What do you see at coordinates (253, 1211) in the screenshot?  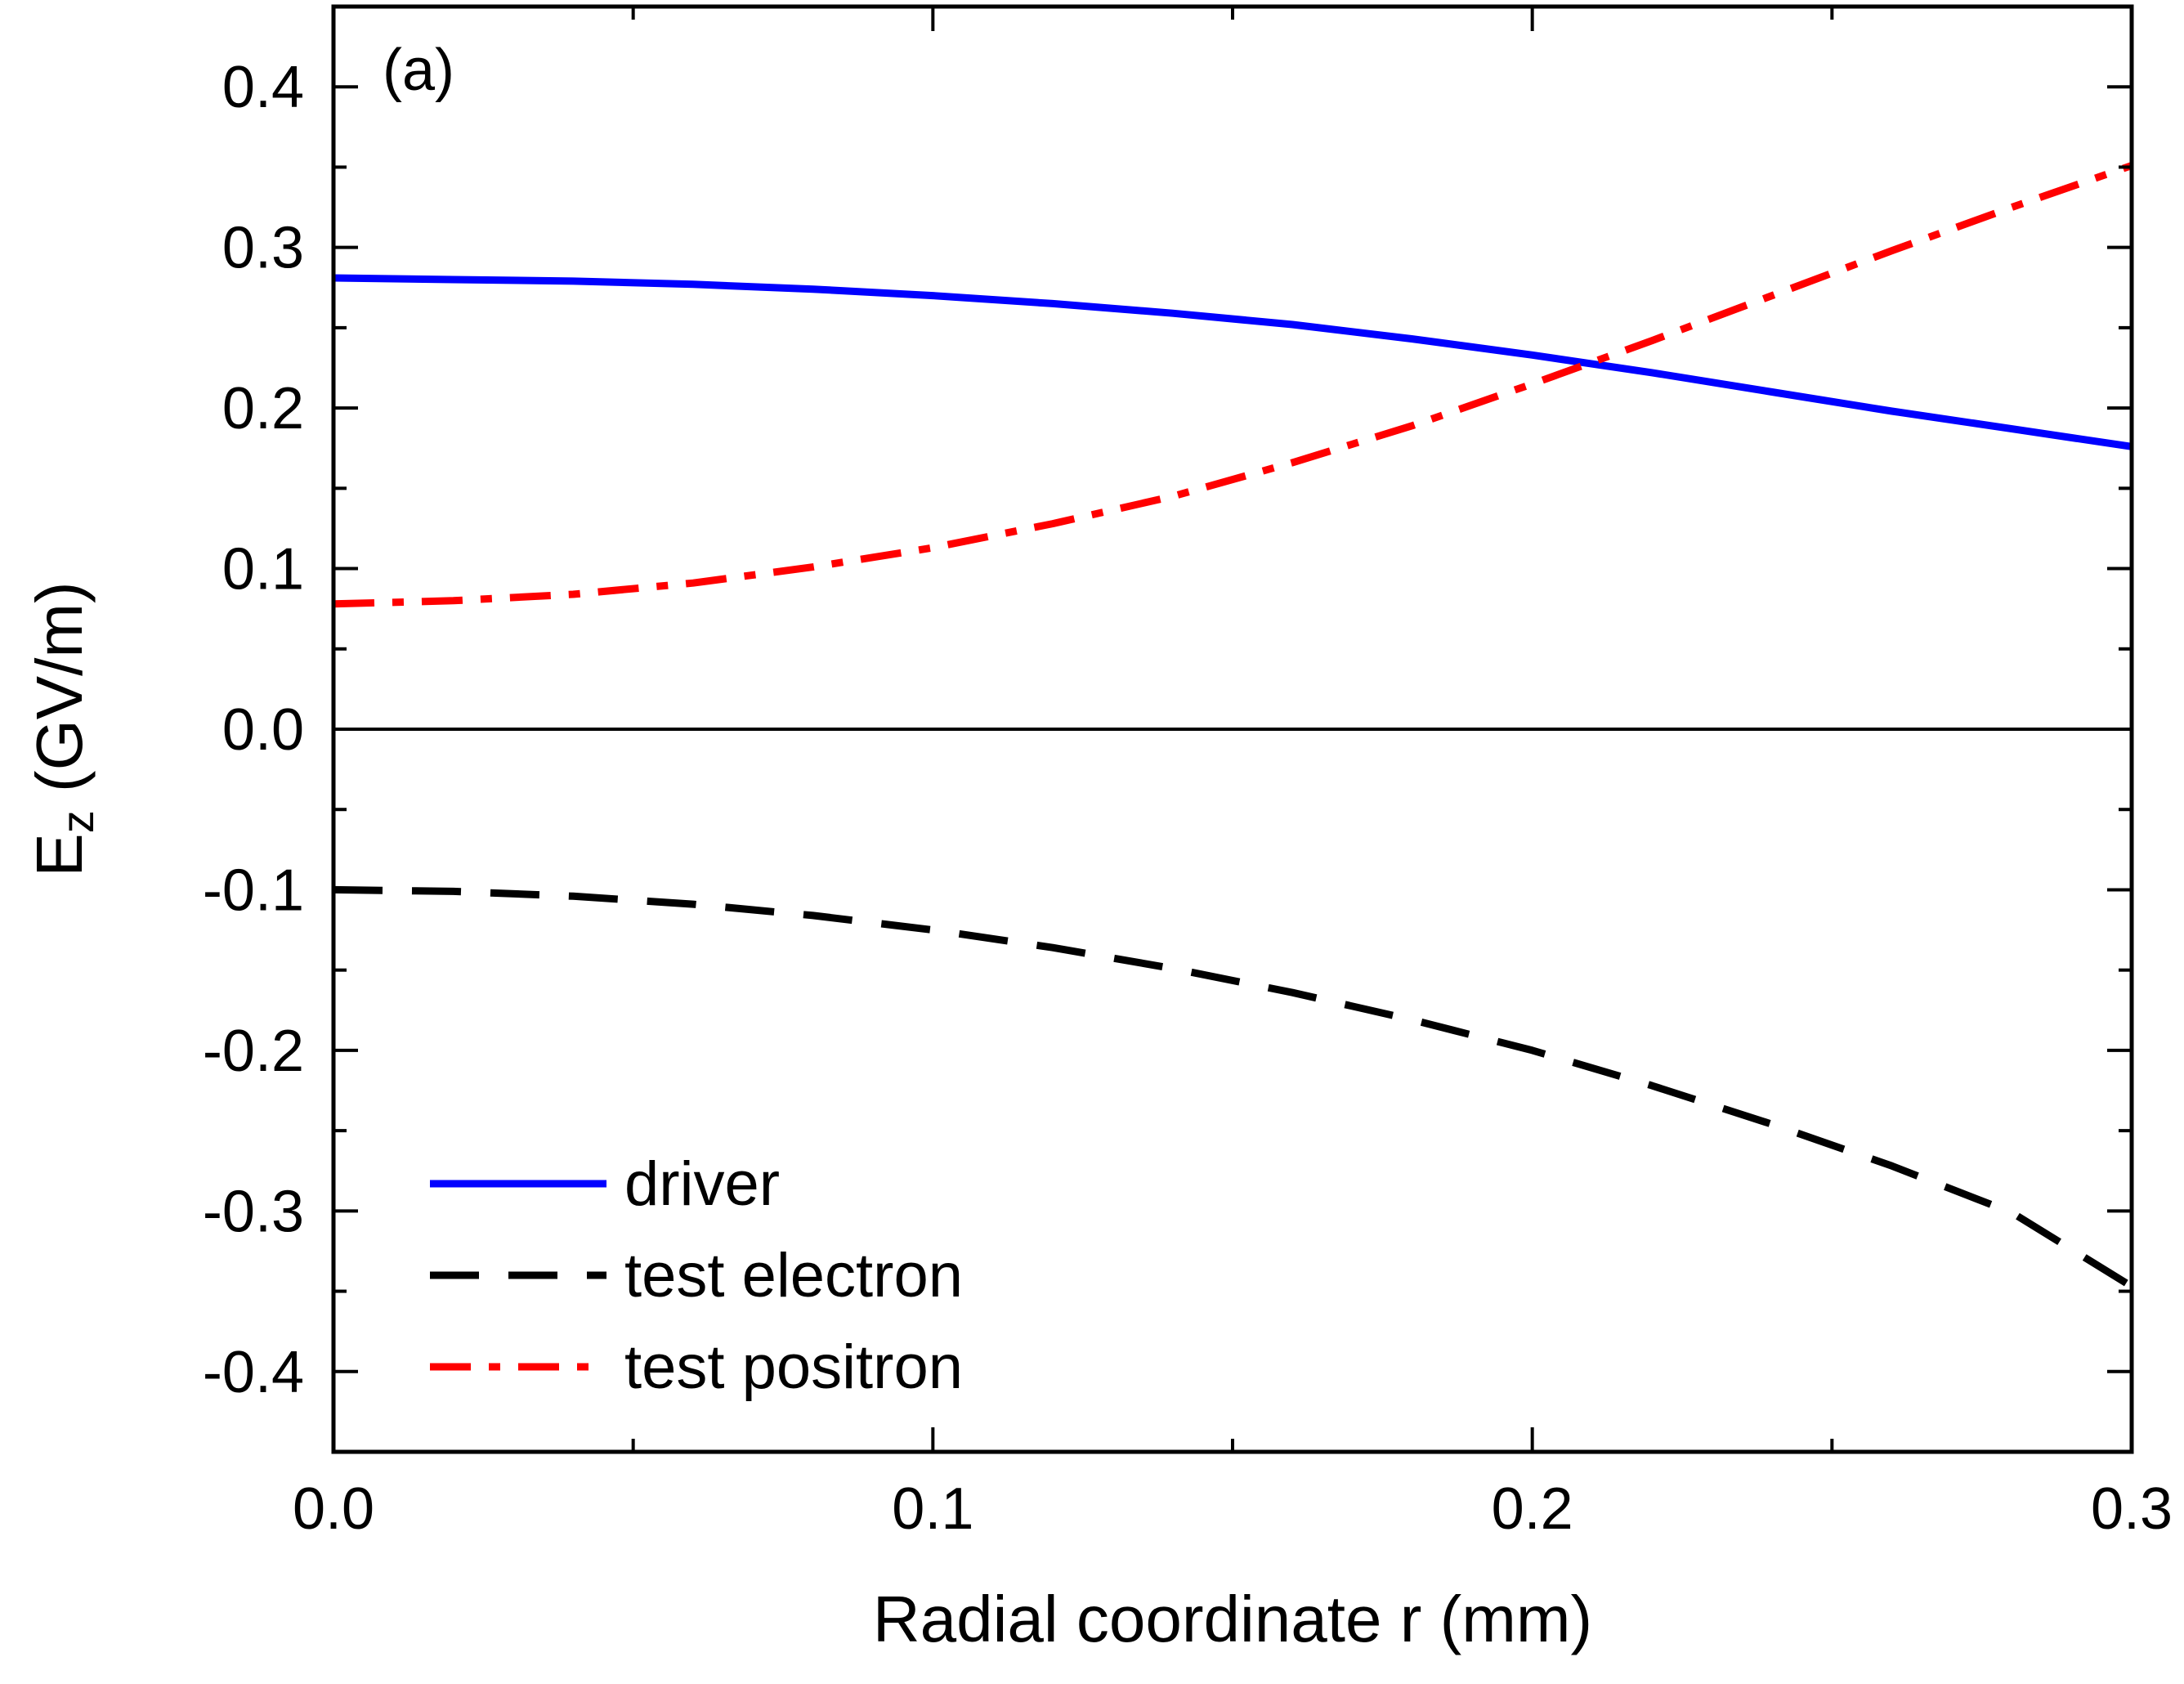 I see `y-tick-label: -0.3` at bounding box center [253, 1211].